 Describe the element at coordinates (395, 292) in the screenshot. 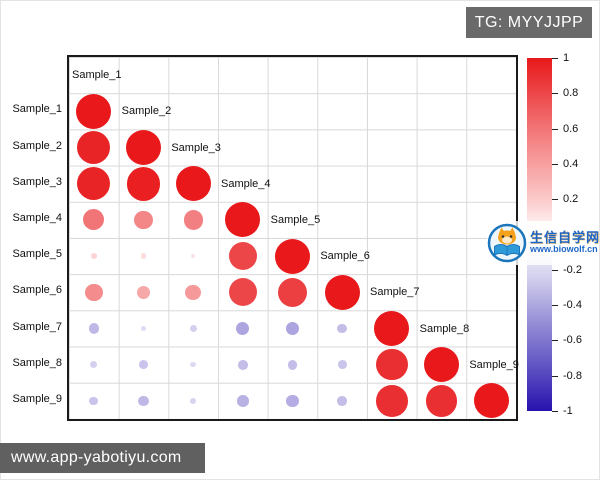

I see `diagonal-label: Sample_7` at that location.